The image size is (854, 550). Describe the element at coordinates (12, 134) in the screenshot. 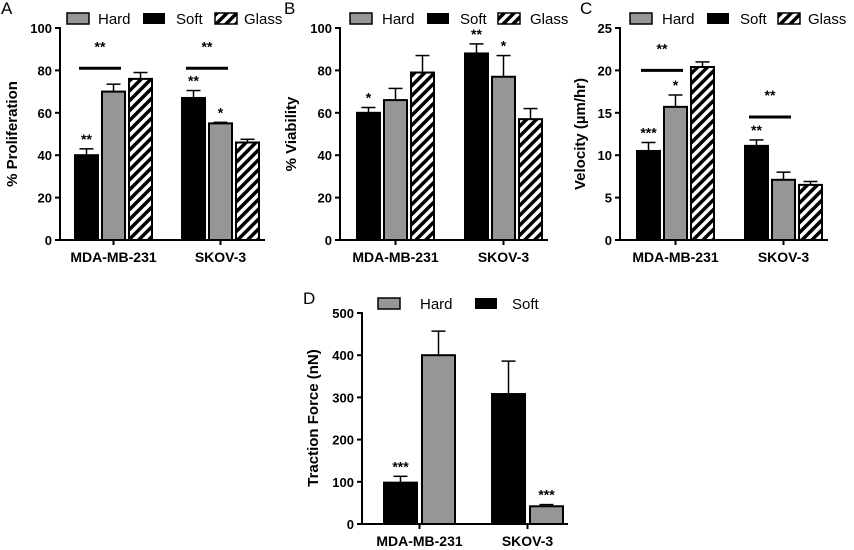

I see `y-axis-label: % Proliferation` at that location.